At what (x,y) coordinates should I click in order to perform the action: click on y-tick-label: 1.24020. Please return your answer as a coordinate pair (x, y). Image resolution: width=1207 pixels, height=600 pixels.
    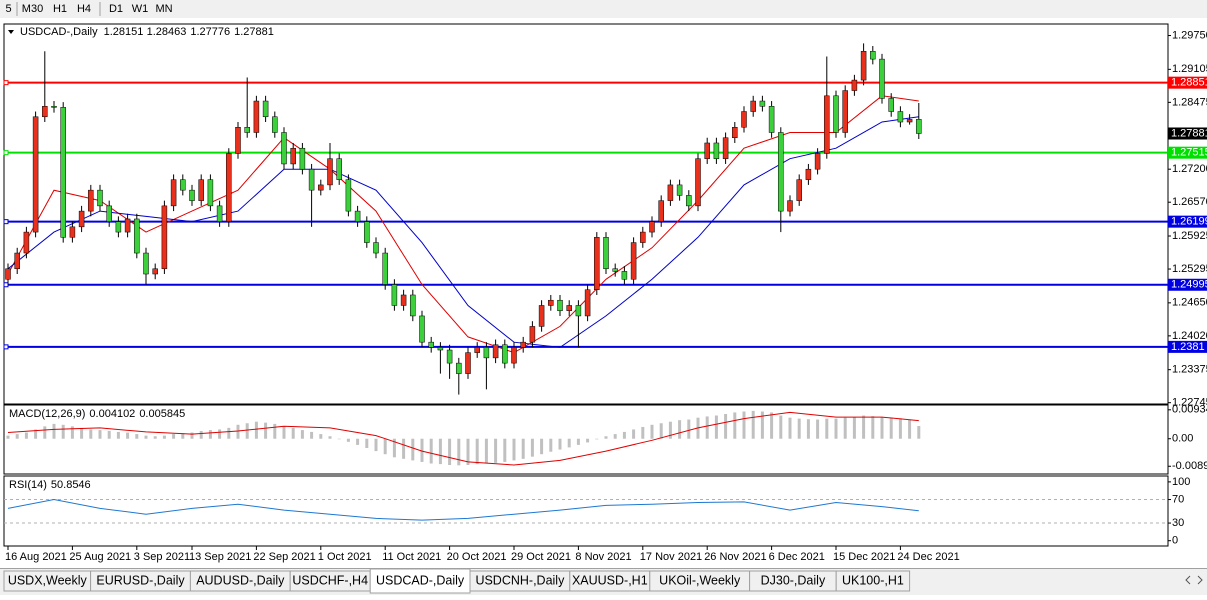
    Looking at the image, I should click on (1189, 336).